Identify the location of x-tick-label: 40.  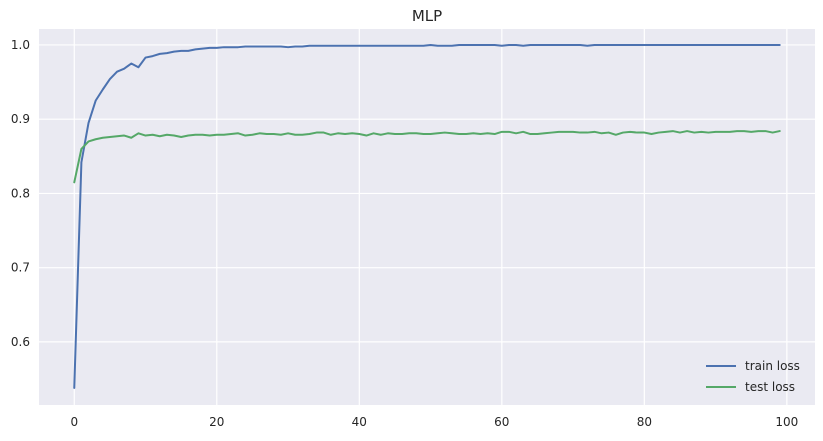
(359, 422).